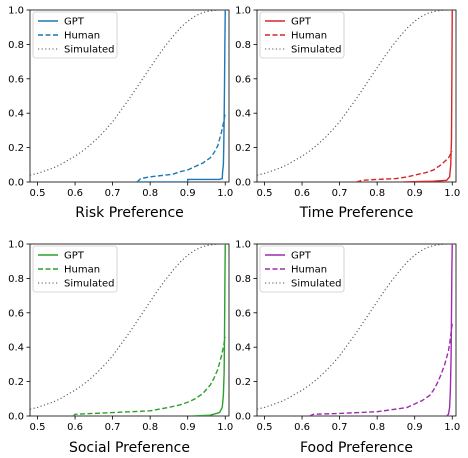 The image size is (468, 458). Describe the element at coordinates (129, 448) in the screenshot. I see `panel-title: Social Preference` at that location.